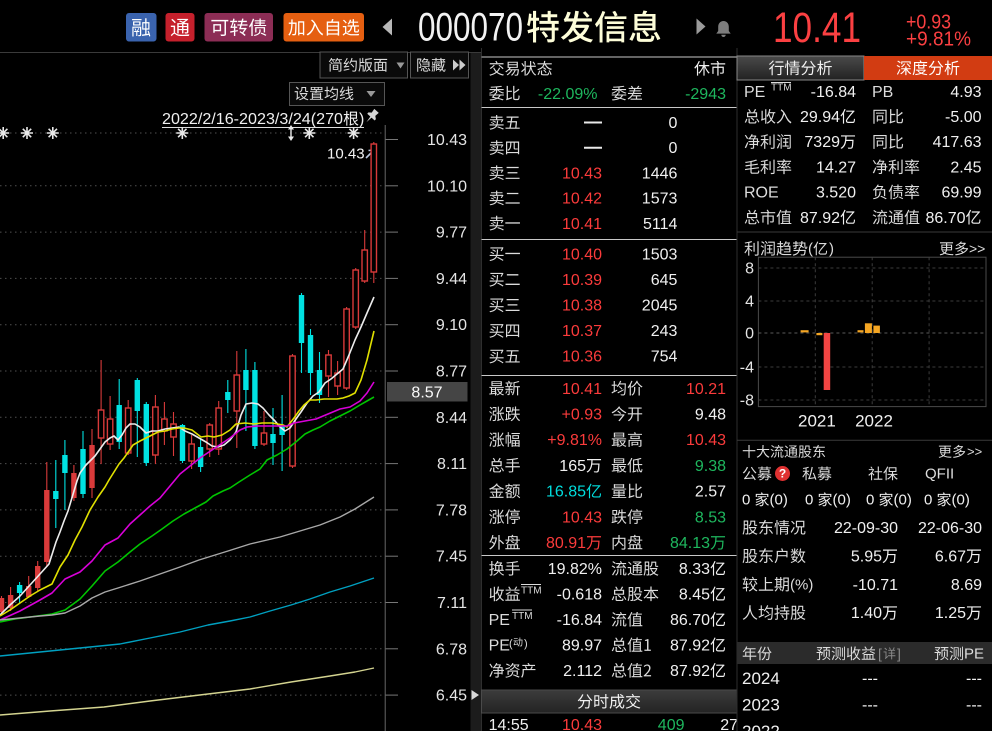  What do you see at coordinates (710, 466) in the screenshot?
I see `svg-text: 9.38` at bounding box center [710, 466].